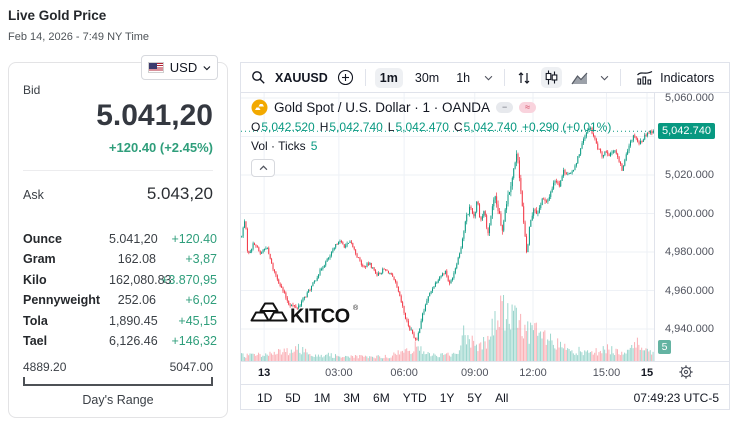  I want to click on price-tick-label: 5,060.000, so click(689, 99).